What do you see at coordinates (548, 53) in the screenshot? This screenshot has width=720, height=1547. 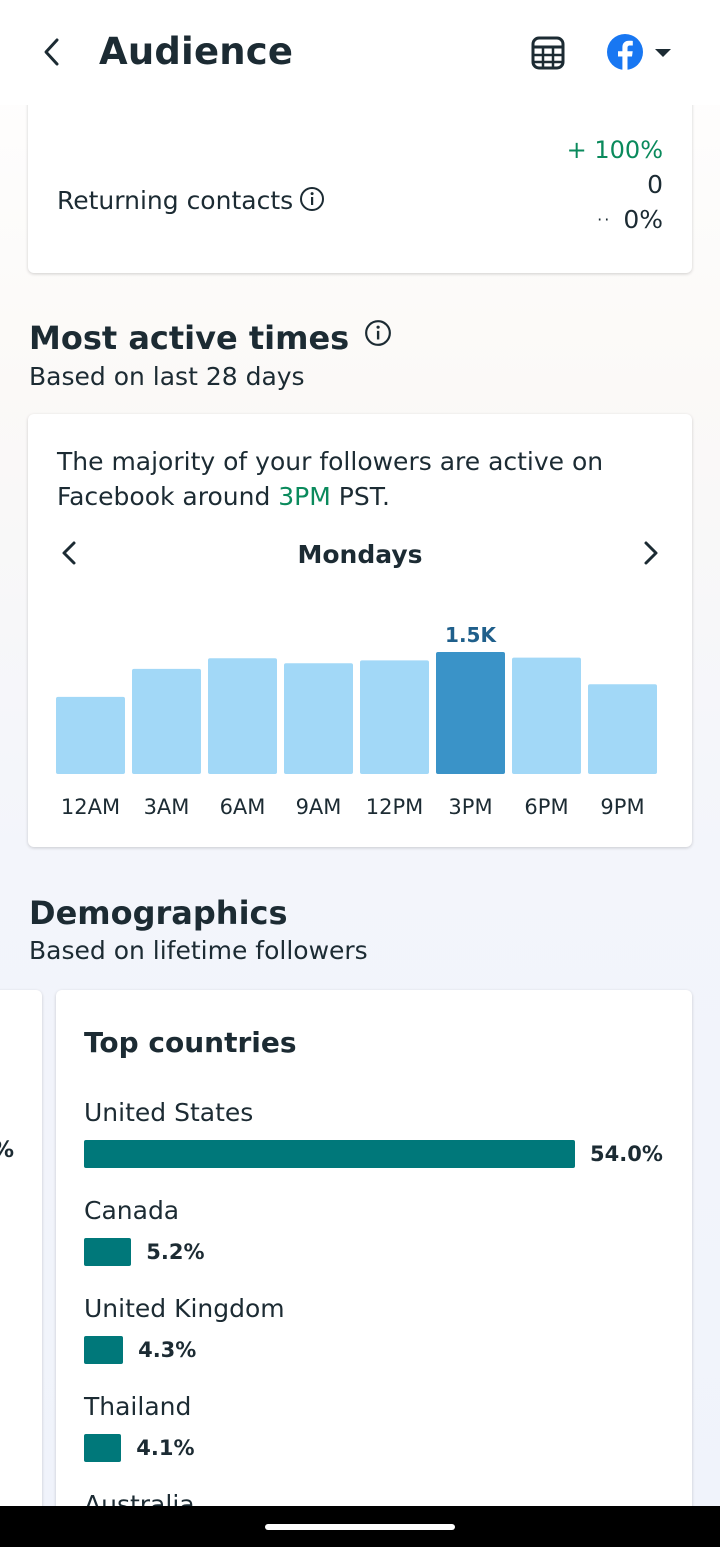 I see `table-icon` at bounding box center [548, 53].